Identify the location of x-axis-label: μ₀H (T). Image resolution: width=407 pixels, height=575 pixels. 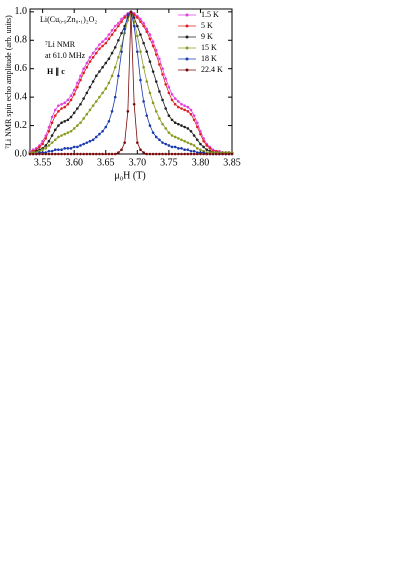
(129, 175).